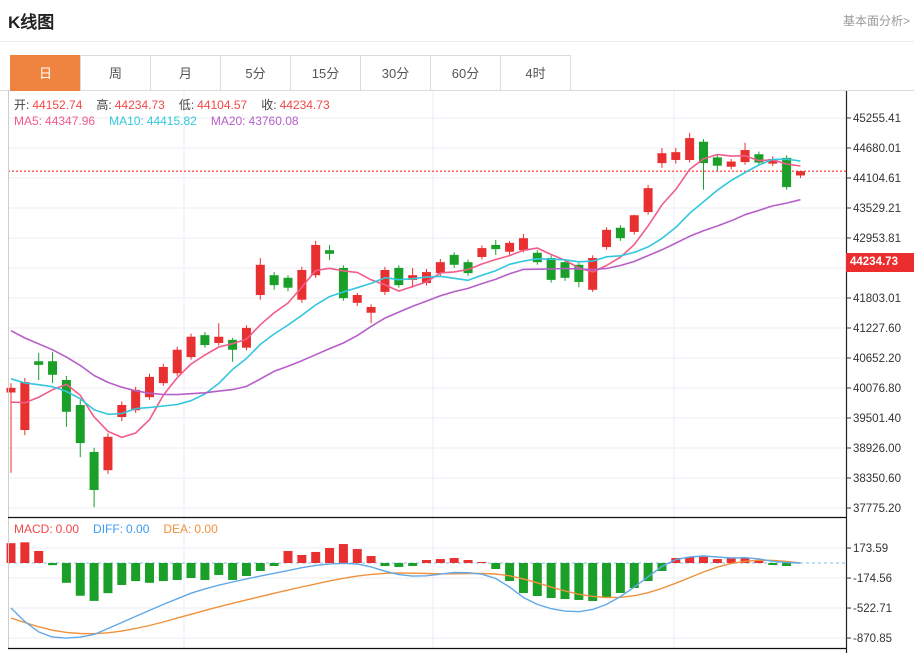 This screenshot has width=914, height=653. I want to click on fundamental-analysis-link: 基本面分析>, so click(876, 21).